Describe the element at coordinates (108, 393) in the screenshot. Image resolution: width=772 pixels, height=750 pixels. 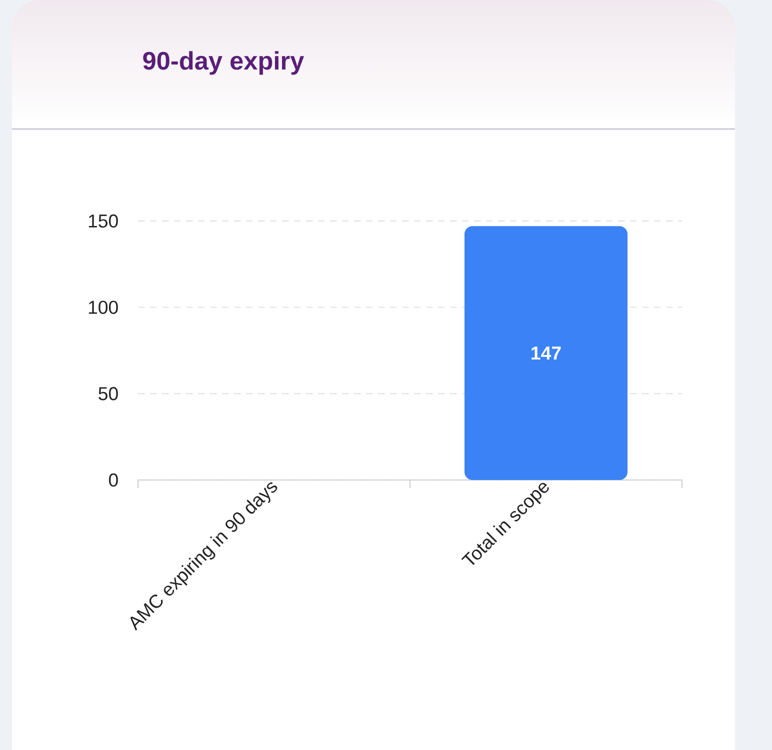
I see `y-tick-label: 50` at that location.